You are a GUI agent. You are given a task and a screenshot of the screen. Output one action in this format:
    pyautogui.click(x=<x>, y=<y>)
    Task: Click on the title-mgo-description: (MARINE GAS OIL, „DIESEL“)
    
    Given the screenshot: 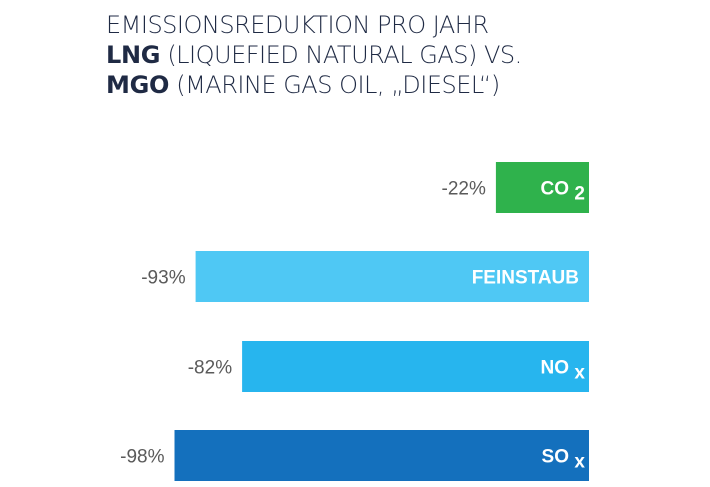 What is the action you would take?
    pyautogui.click(x=334, y=85)
    